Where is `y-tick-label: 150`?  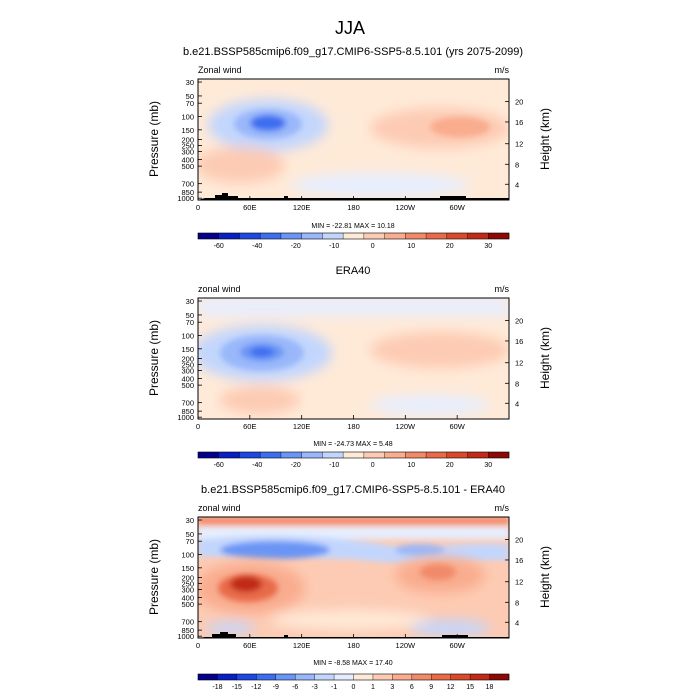 y-tick-label: 150 is located at coordinates (187, 568).